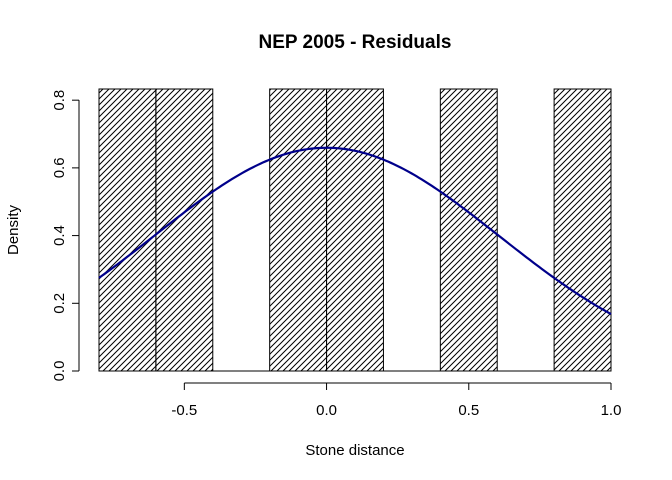 Image resolution: width=672 pixels, height=480 pixels. I want to click on x-tick-label: 1.0, so click(611, 410).